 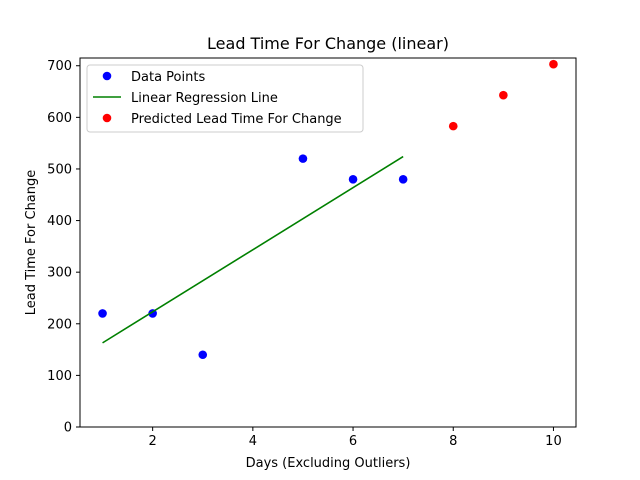 What do you see at coordinates (253, 441) in the screenshot?
I see `x-tick-label: 4` at bounding box center [253, 441].